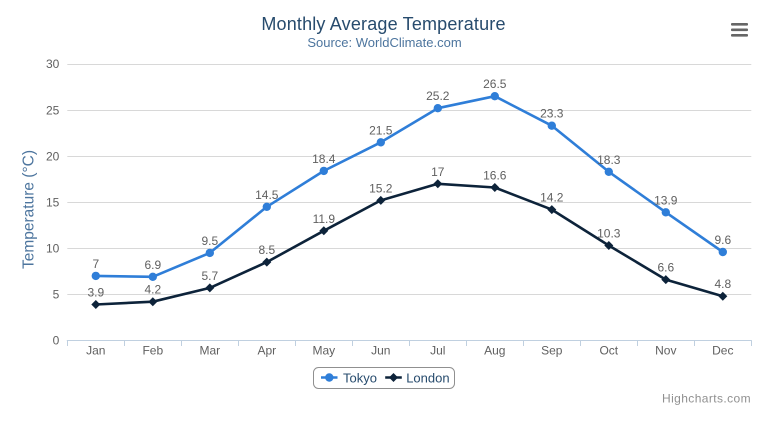  I want to click on svg-text: 14.2, so click(552, 198).